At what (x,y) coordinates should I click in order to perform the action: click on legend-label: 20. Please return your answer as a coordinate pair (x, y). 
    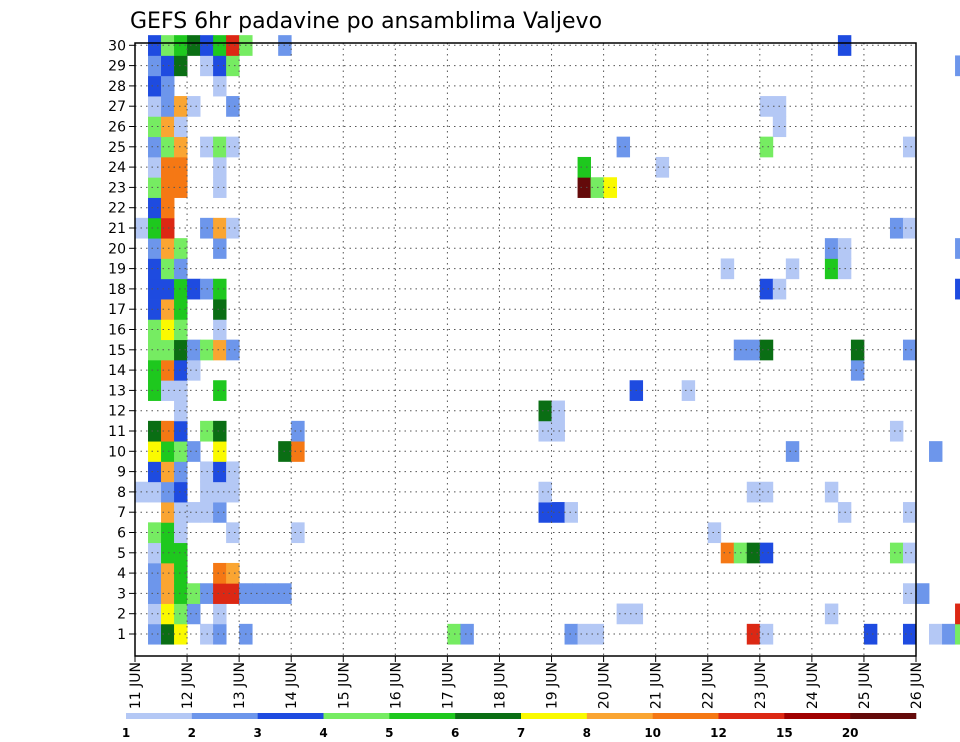
    Looking at the image, I should click on (850, 733).